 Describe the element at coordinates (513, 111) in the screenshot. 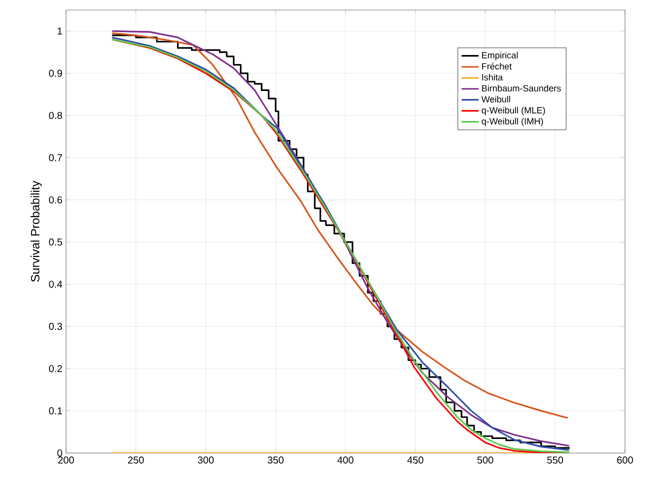

I see `legend-label: q-Weibull (MLE)` at that location.